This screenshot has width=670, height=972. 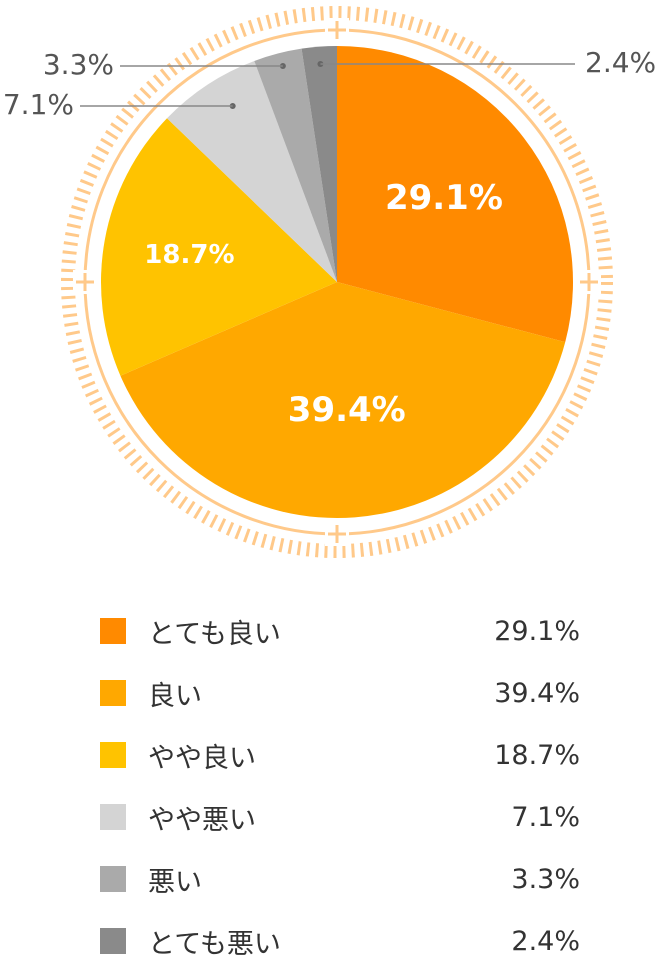 I want to click on legend-label: やや良い, so click(x=202, y=758).